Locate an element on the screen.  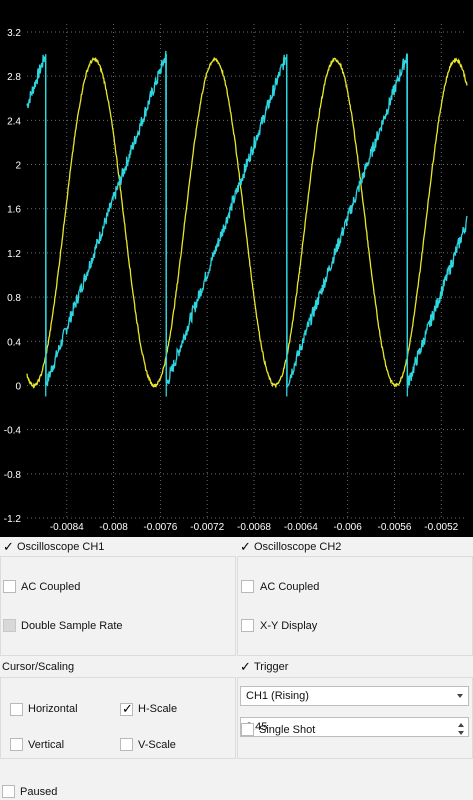
single-shot-label: Single Shot is located at coordinates (287, 730).